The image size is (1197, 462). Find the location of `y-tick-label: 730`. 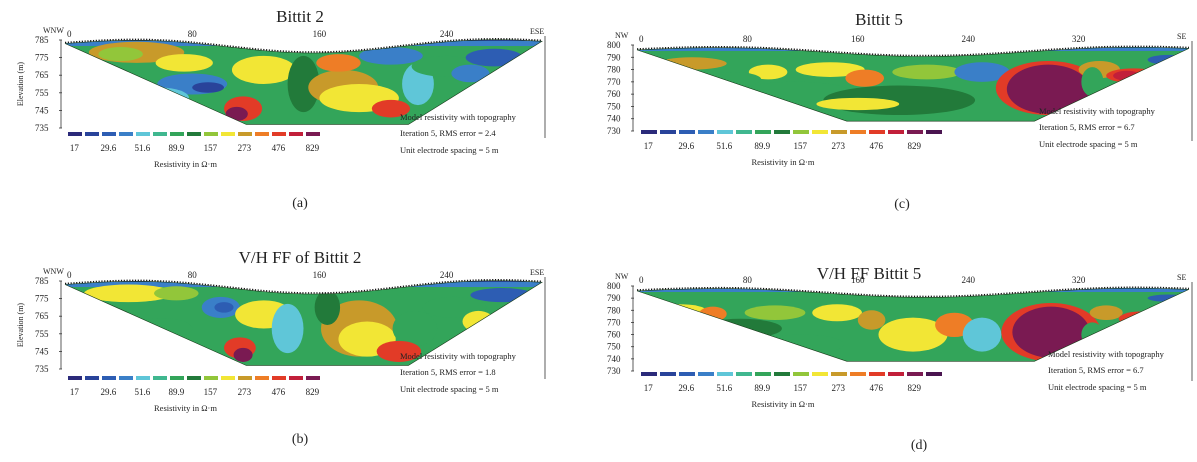

y-tick-label: 730 is located at coordinates (614, 131).